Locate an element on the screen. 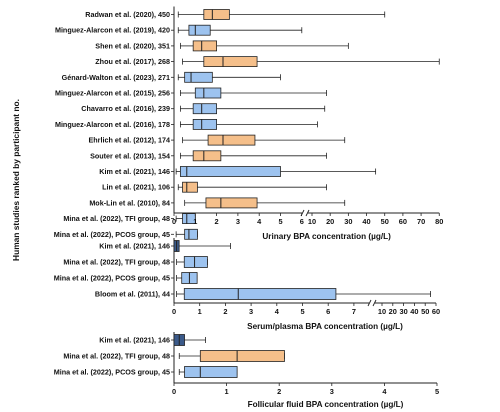  row-label: Bloom et al. (2011), 44 is located at coordinates (132, 294).